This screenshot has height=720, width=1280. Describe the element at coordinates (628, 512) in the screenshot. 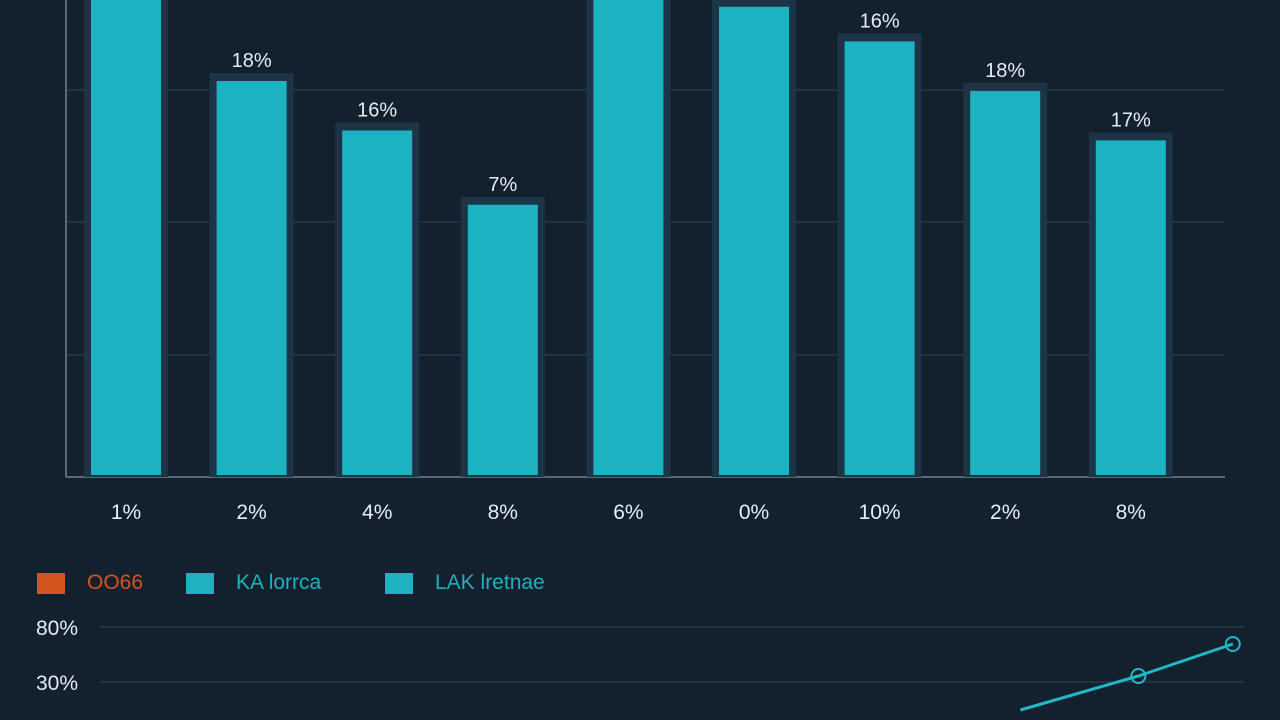

I see `x-tick-label: 6%` at that location.